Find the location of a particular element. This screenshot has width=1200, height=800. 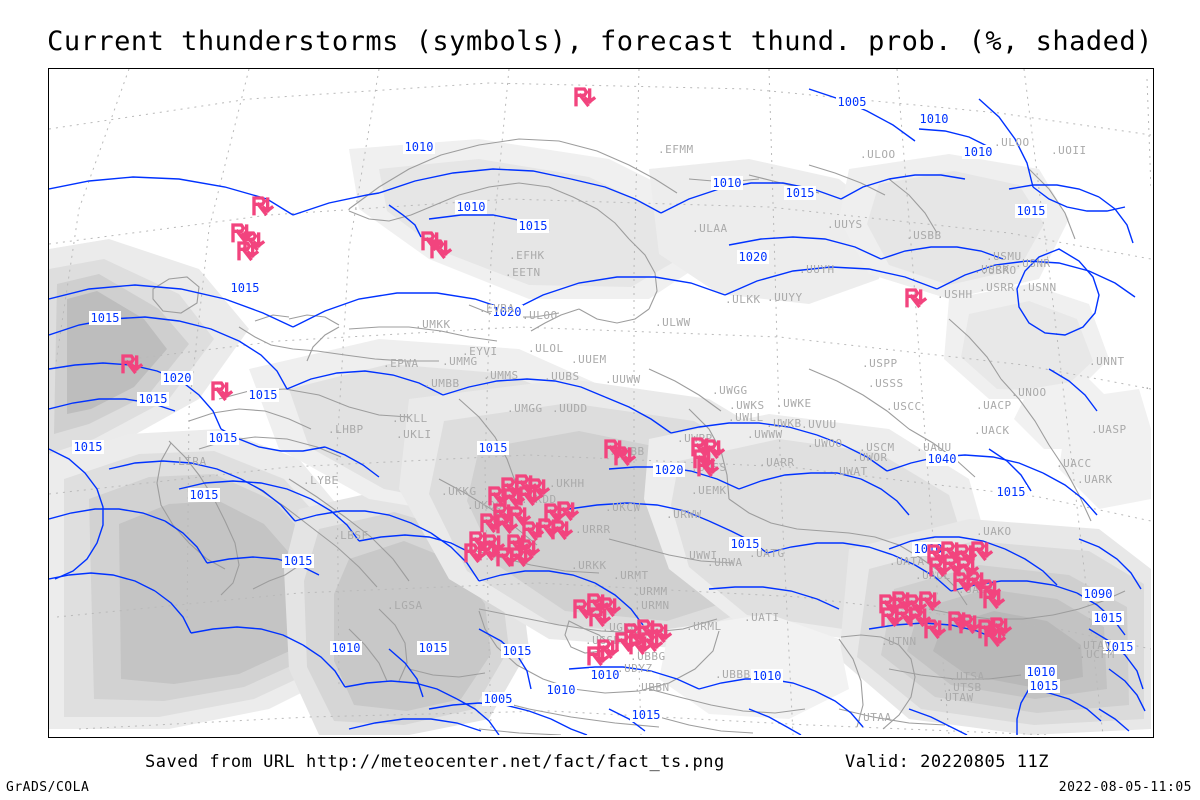

station-label: .UWKB is located at coordinates (784, 423).